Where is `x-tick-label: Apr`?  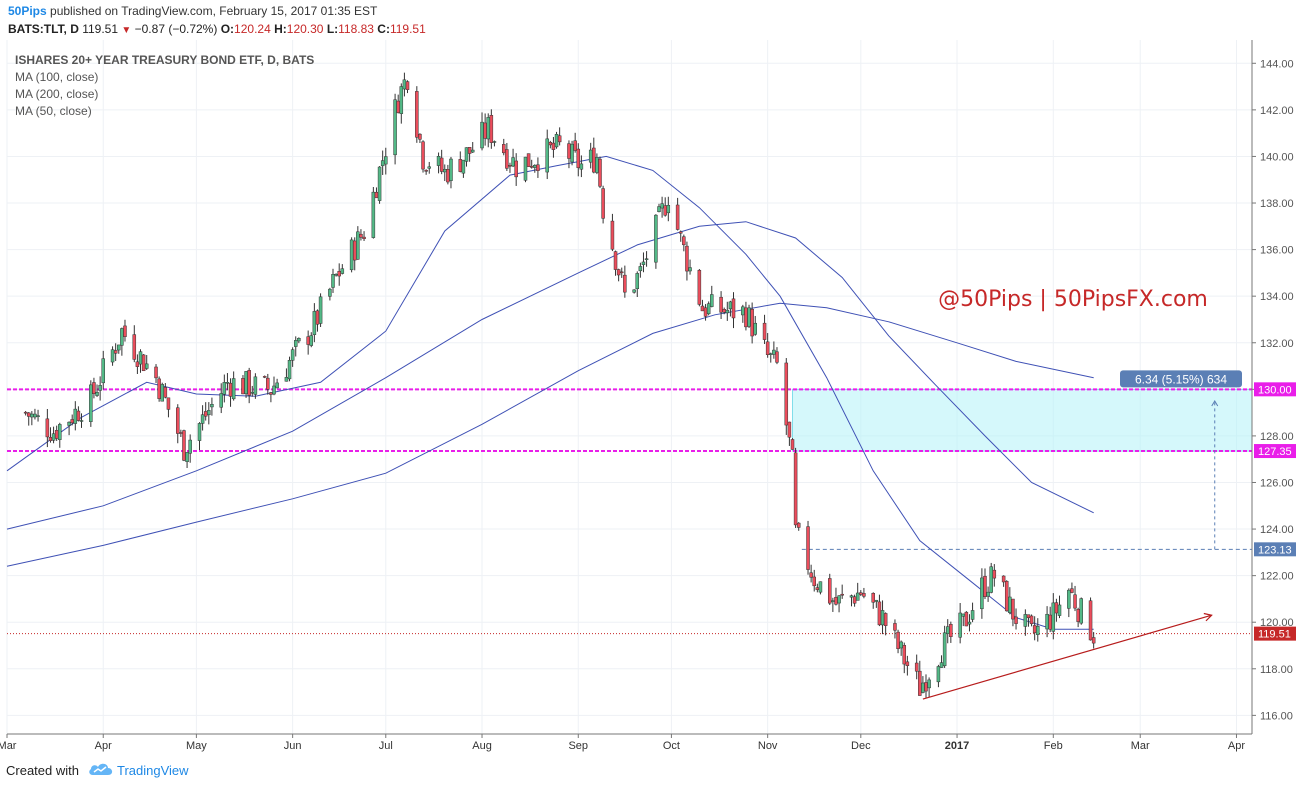 x-tick-label: Apr is located at coordinates (1236, 746).